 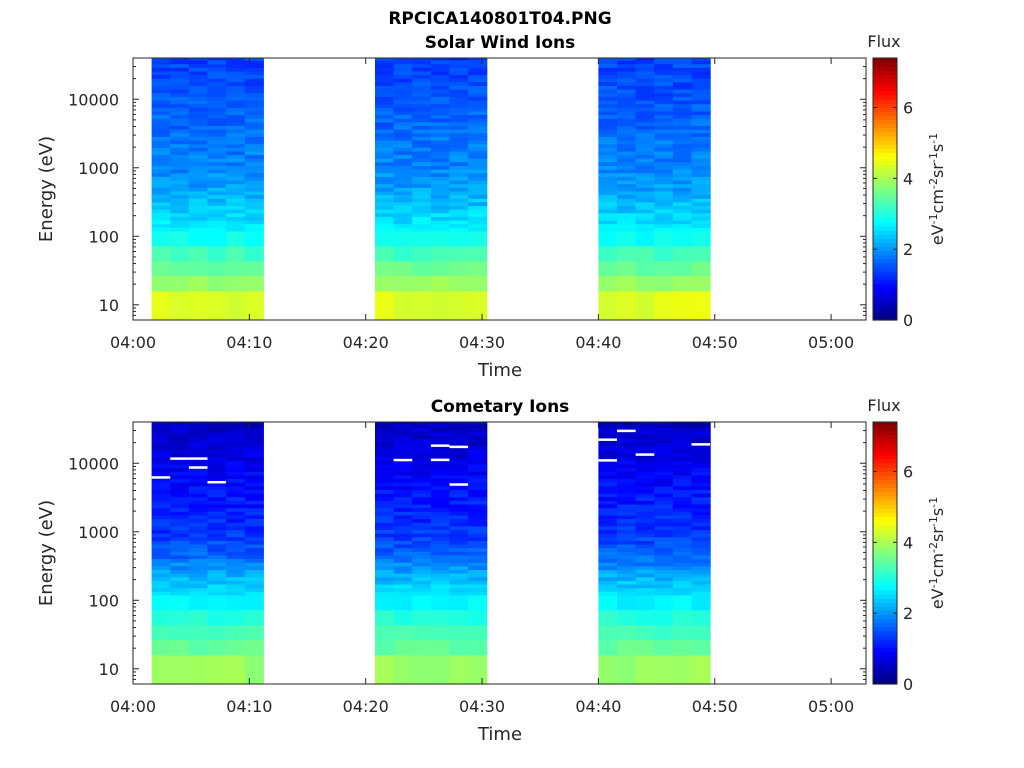 What do you see at coordinates (482, 342) in the screenshot?
I see `x-tick-label: 04:30` at bounding box center [482, 342].